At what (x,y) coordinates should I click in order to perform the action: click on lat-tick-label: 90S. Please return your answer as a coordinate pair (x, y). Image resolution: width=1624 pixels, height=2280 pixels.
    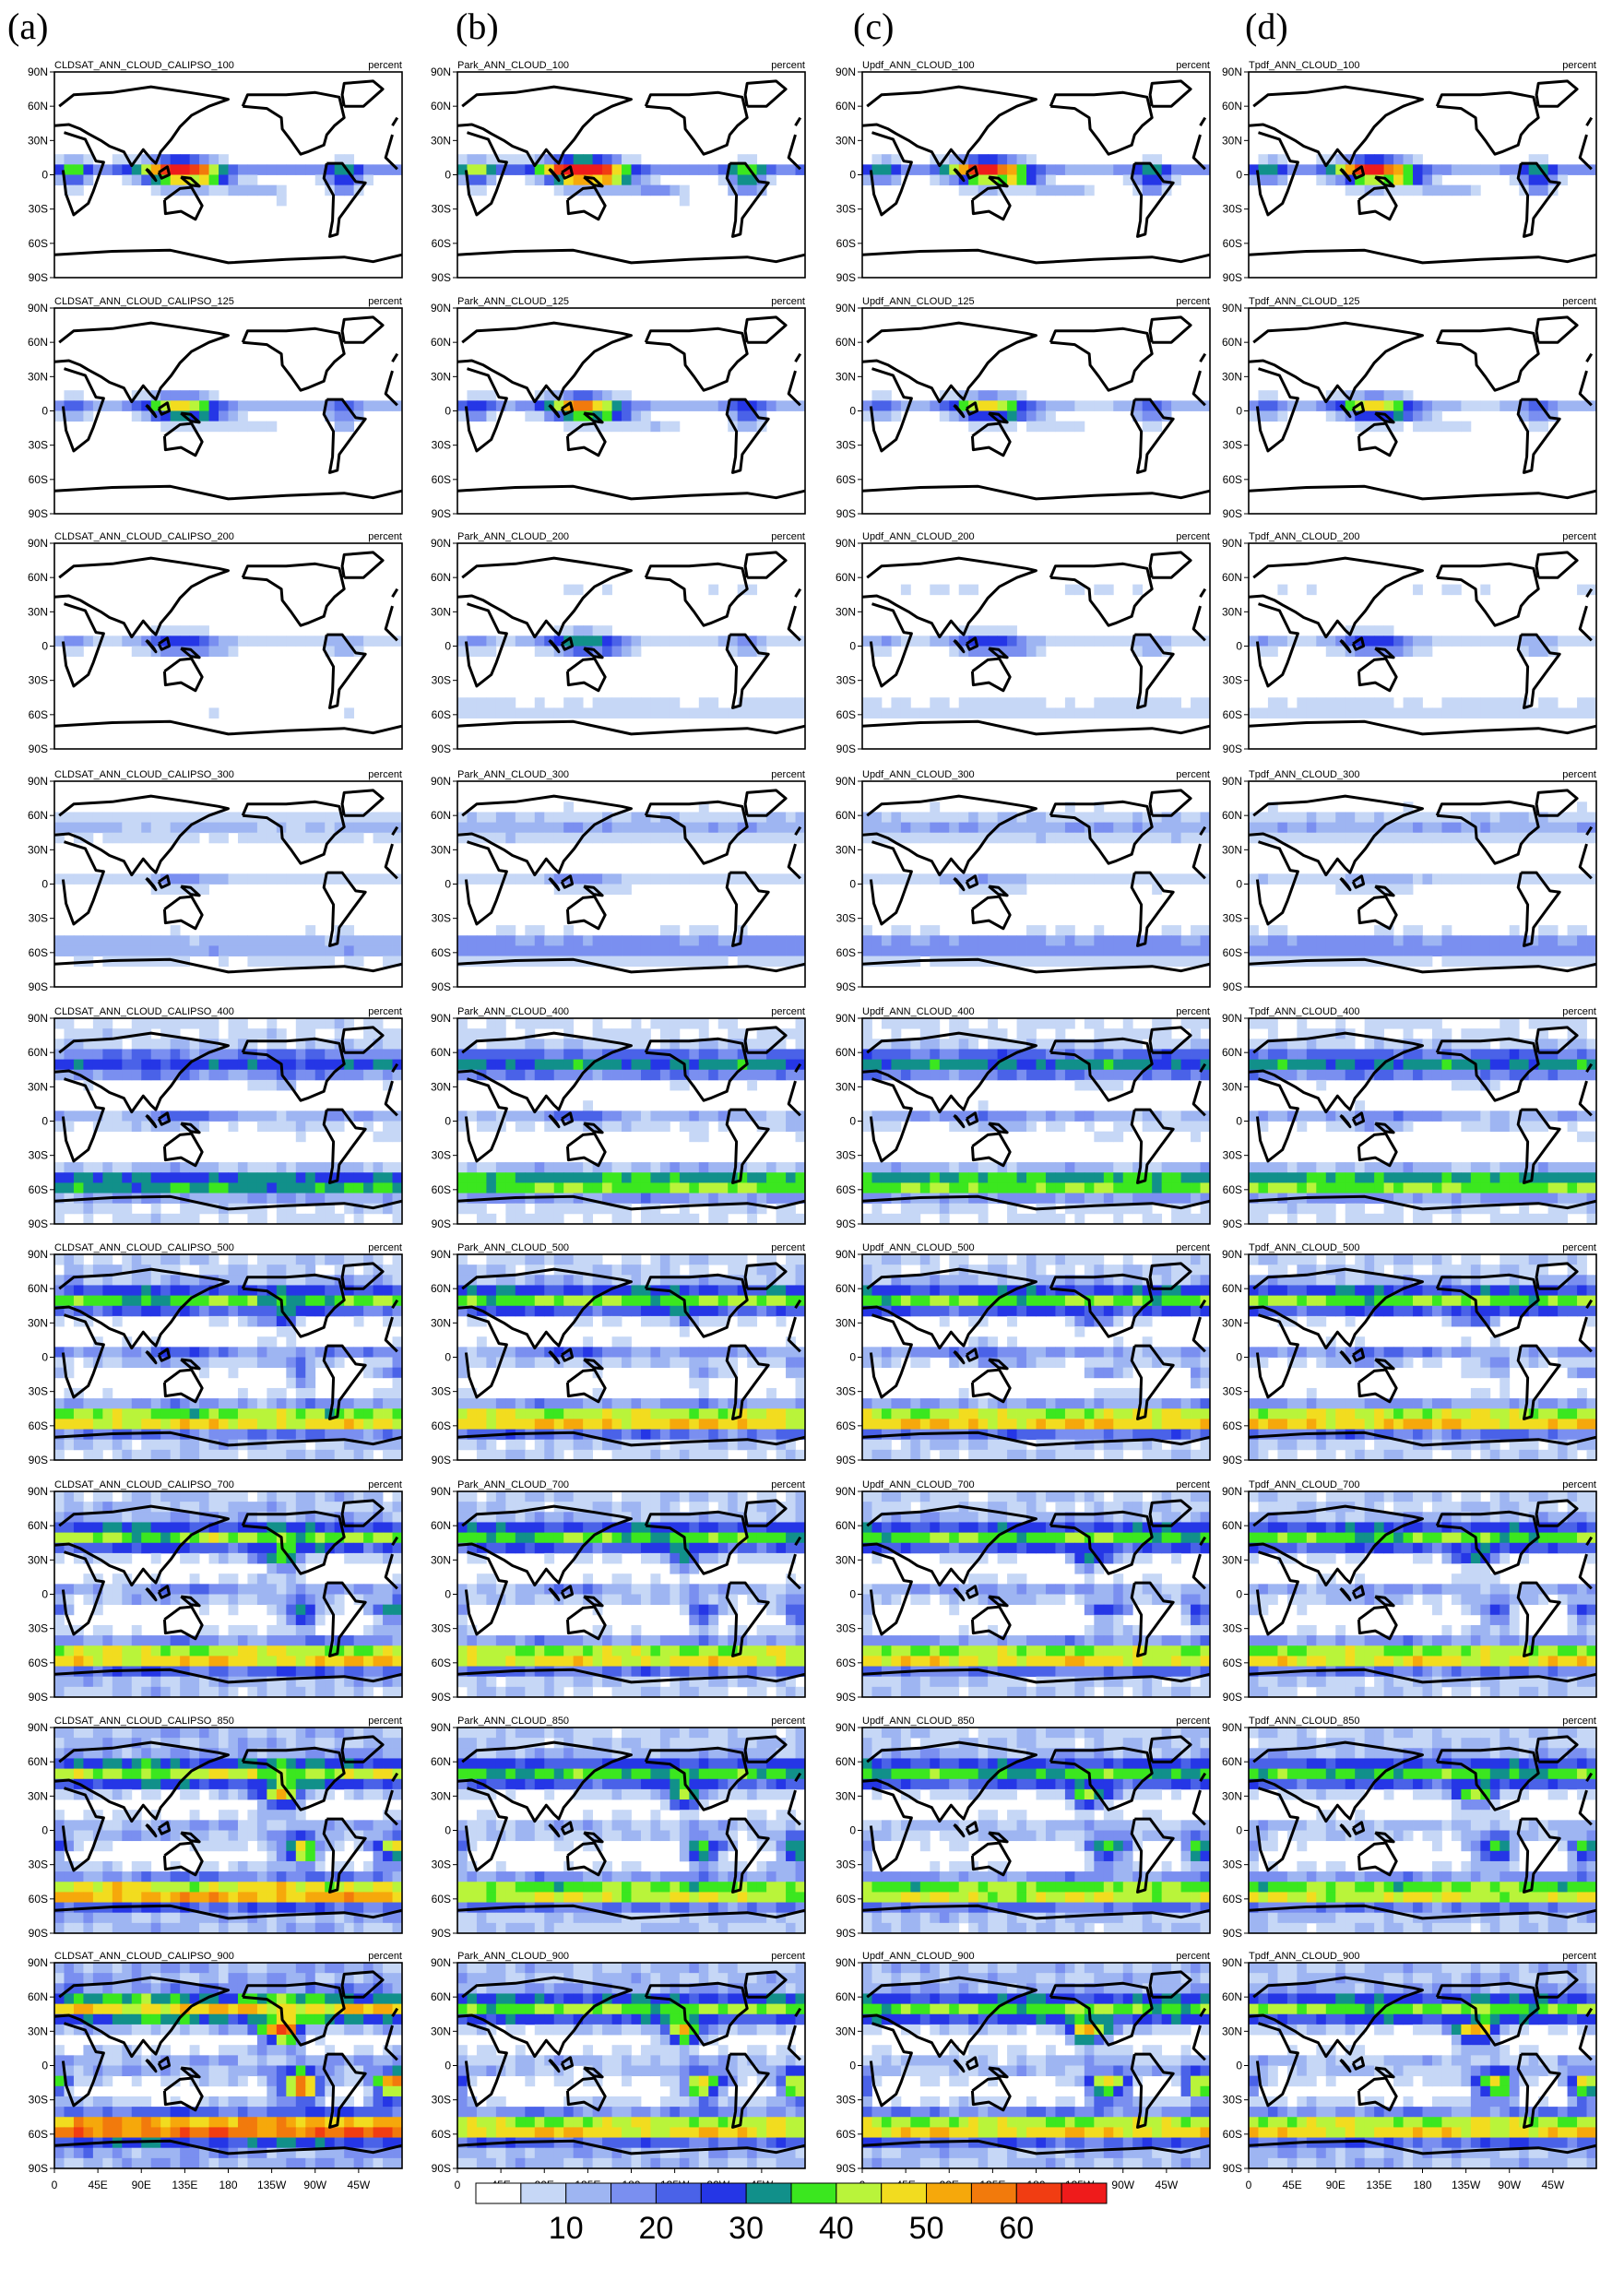
    Looking at the image, I should click on (846, 748).